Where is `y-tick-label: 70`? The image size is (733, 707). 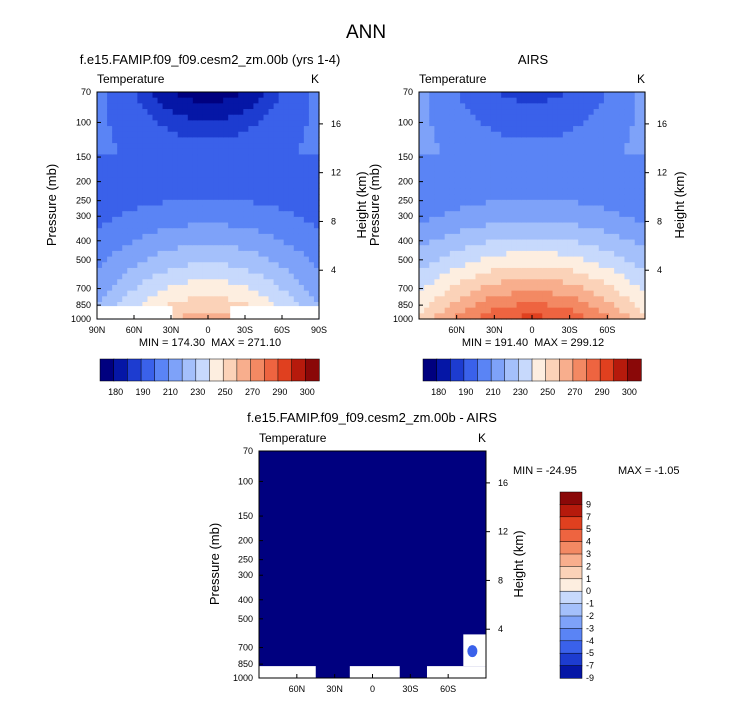 y-tick-label: 70 is located at coordinates (248, 451).